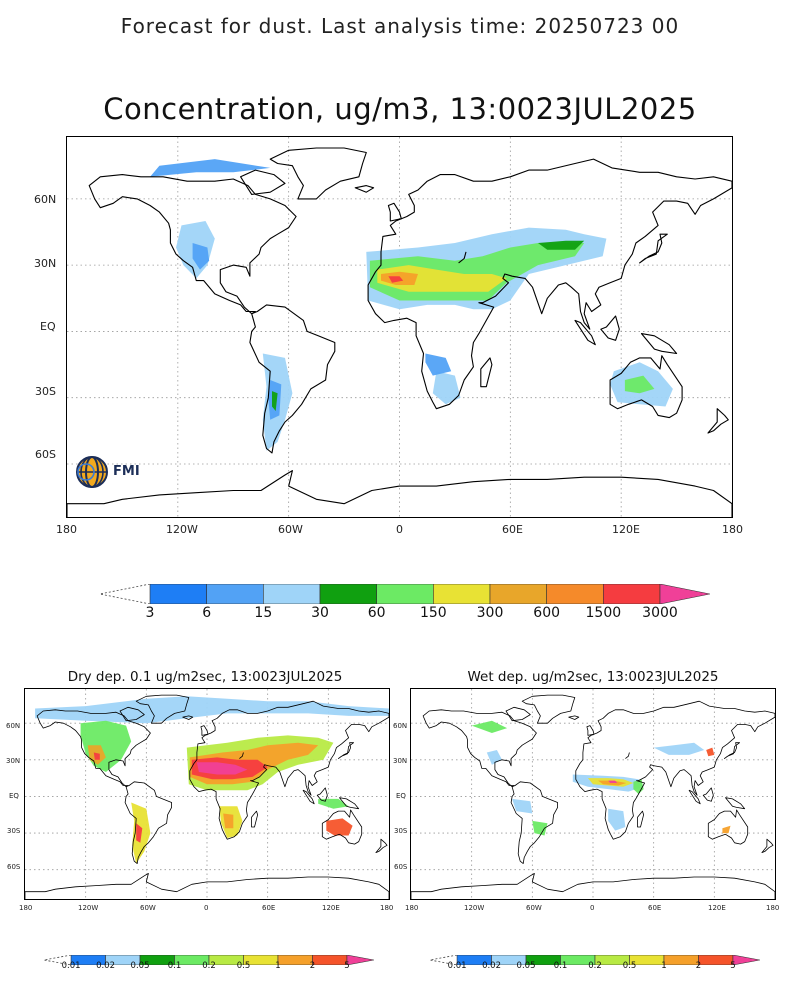 The height and width of the screenshot is (1000, 800). I want to click on colorbar-label: 3000, so click(660, 613).